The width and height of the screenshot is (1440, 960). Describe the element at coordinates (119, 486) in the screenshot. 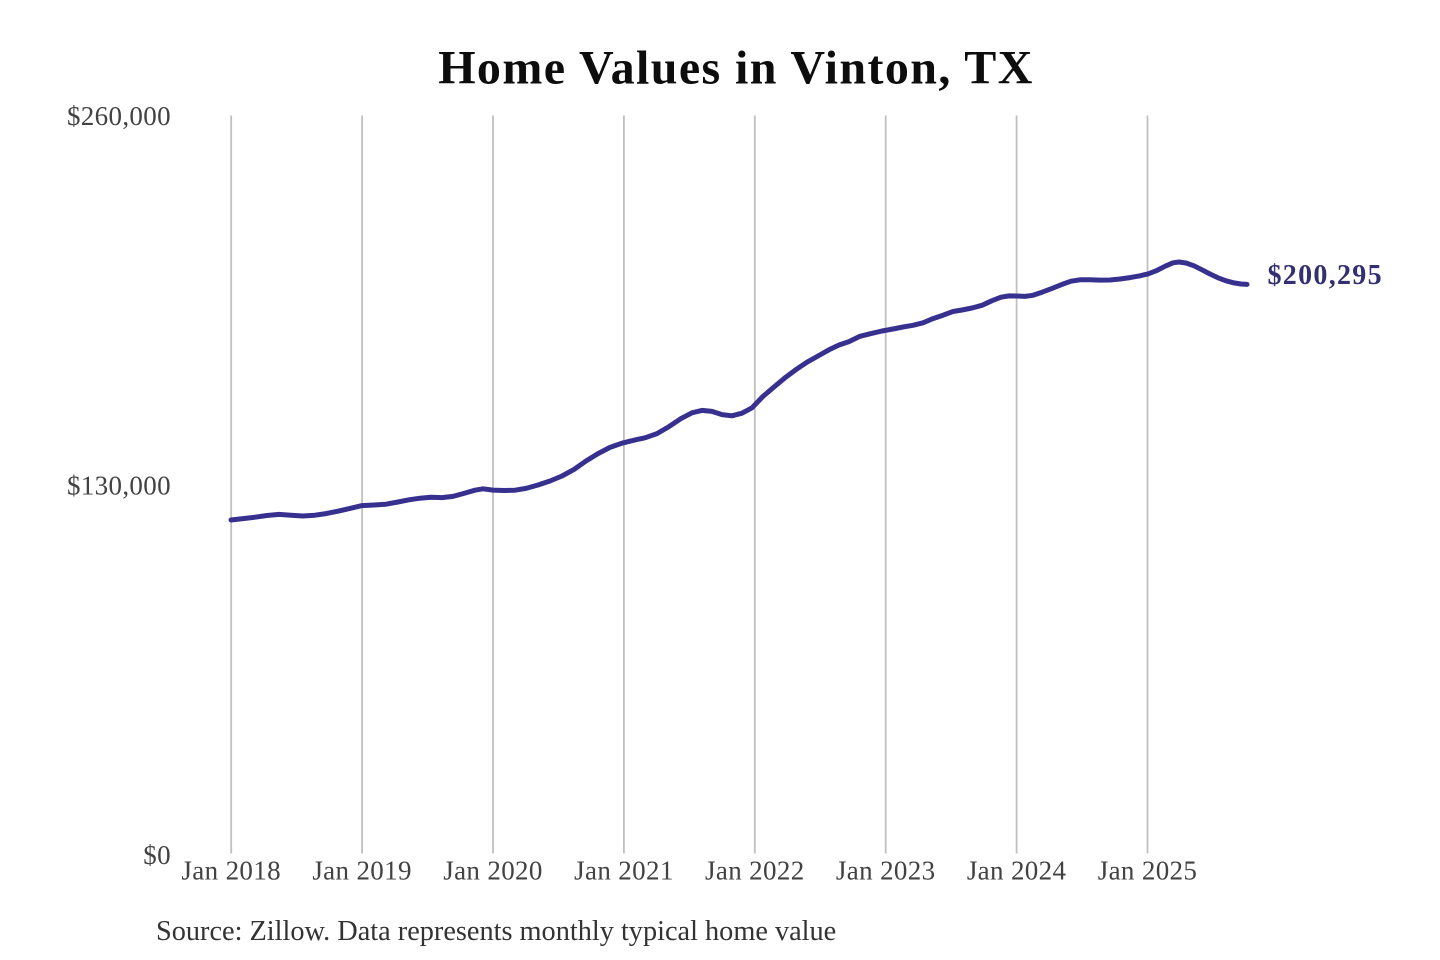

I see `svg-text: $130,000` at that location.